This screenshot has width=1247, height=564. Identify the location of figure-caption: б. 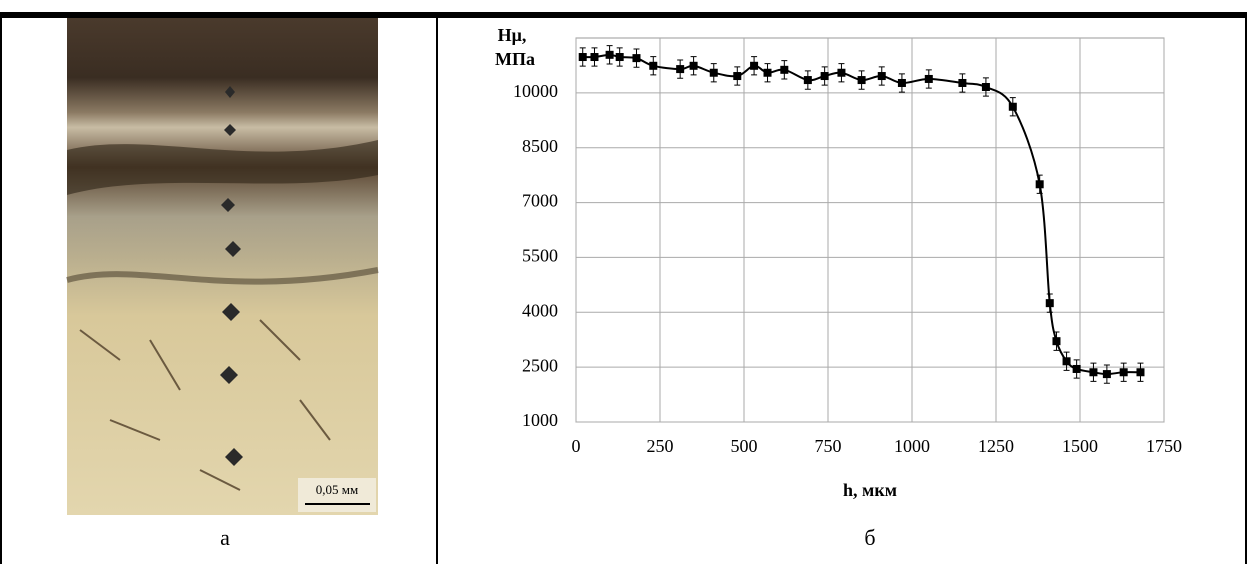
(869, 537).